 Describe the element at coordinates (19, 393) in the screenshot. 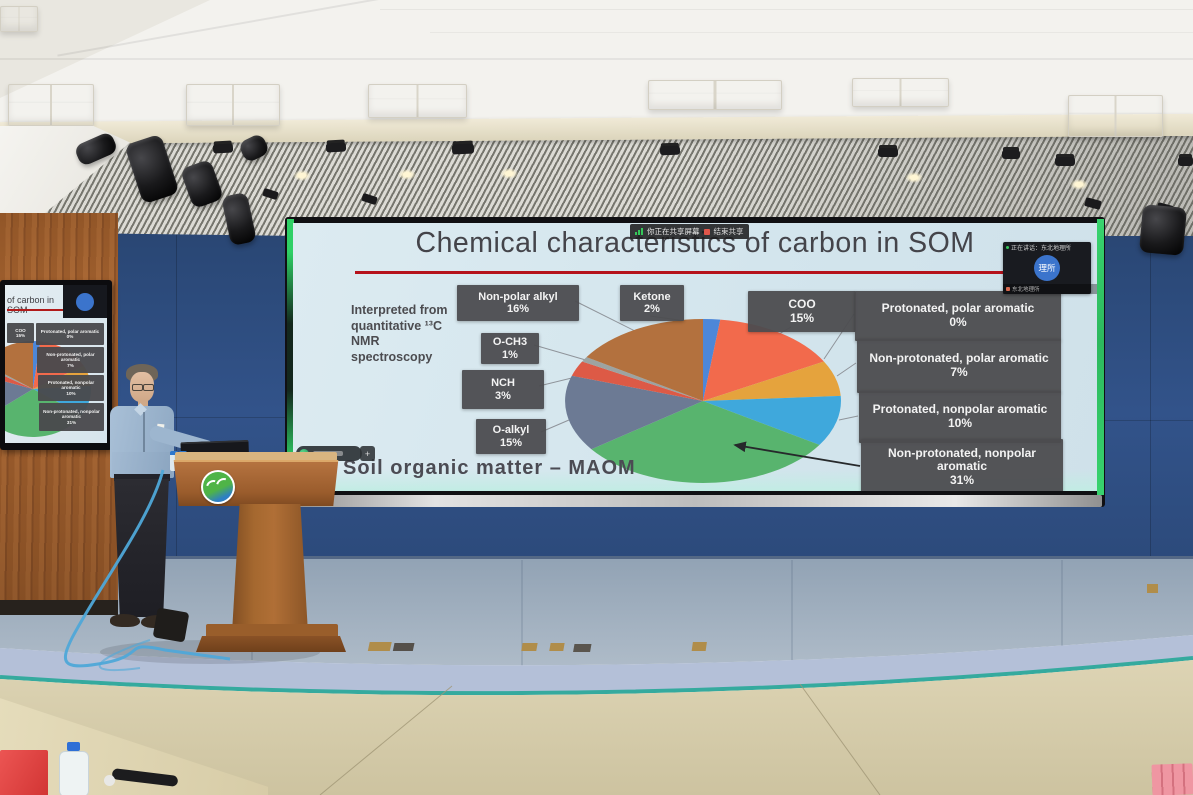

I see `pie-slice-o-alkyl` at that location.